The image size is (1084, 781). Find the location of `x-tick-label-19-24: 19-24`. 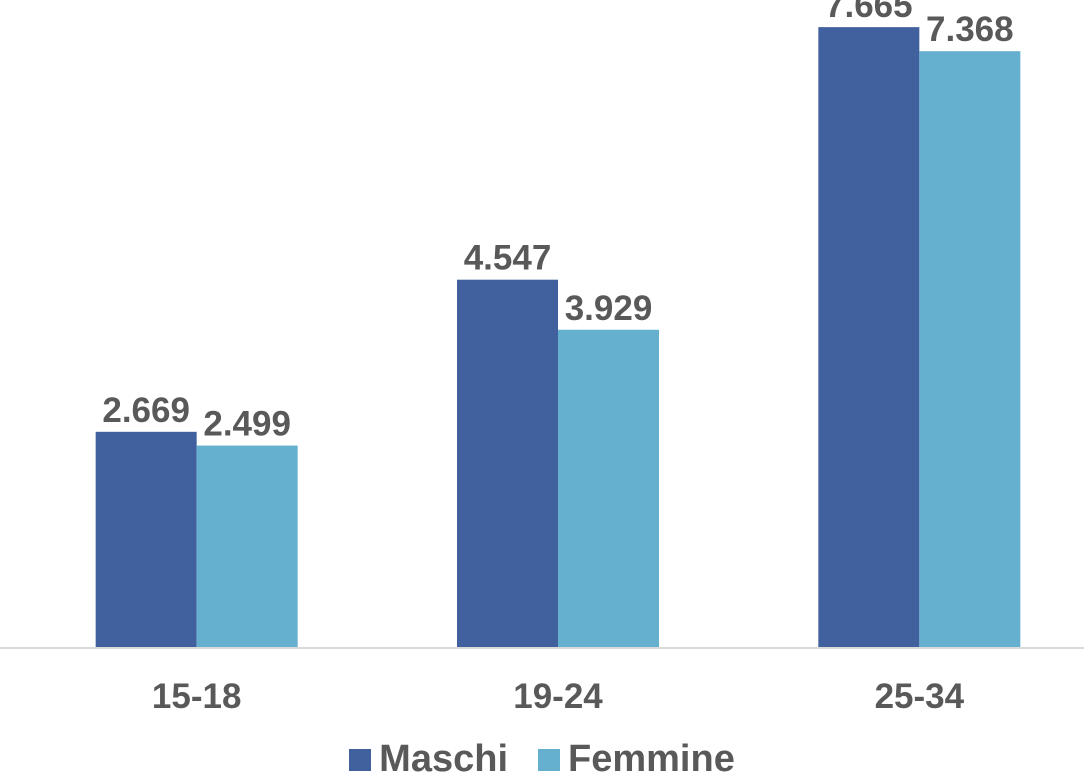

x-tick-label-19-24: 19-24 is located at coordinates (558, 696).